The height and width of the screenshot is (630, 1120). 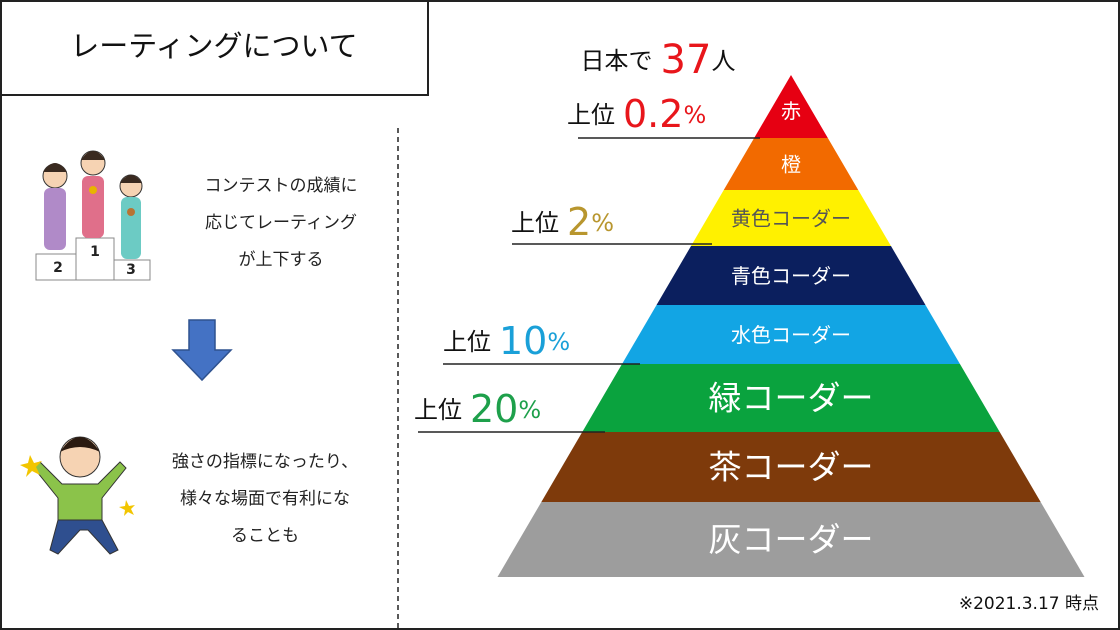 I want to click on rank-annotation: 上位 20%, so click(x=477, y=409).